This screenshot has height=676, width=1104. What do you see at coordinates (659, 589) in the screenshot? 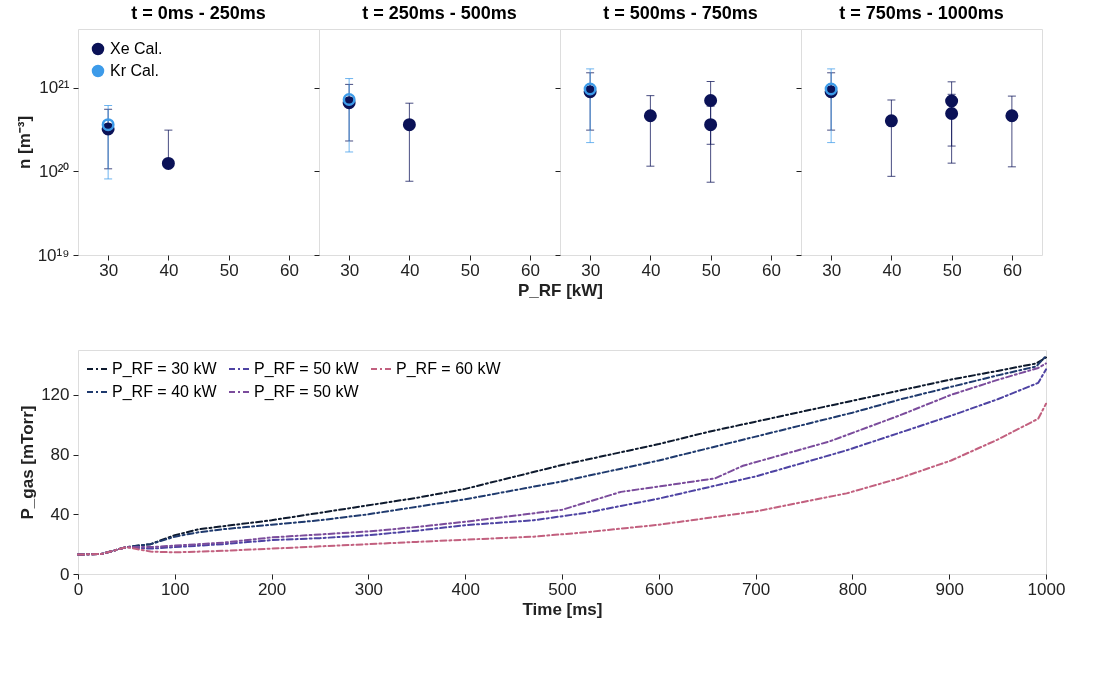
I see `x-tick-label: 600` at bounding box center [659, 589].